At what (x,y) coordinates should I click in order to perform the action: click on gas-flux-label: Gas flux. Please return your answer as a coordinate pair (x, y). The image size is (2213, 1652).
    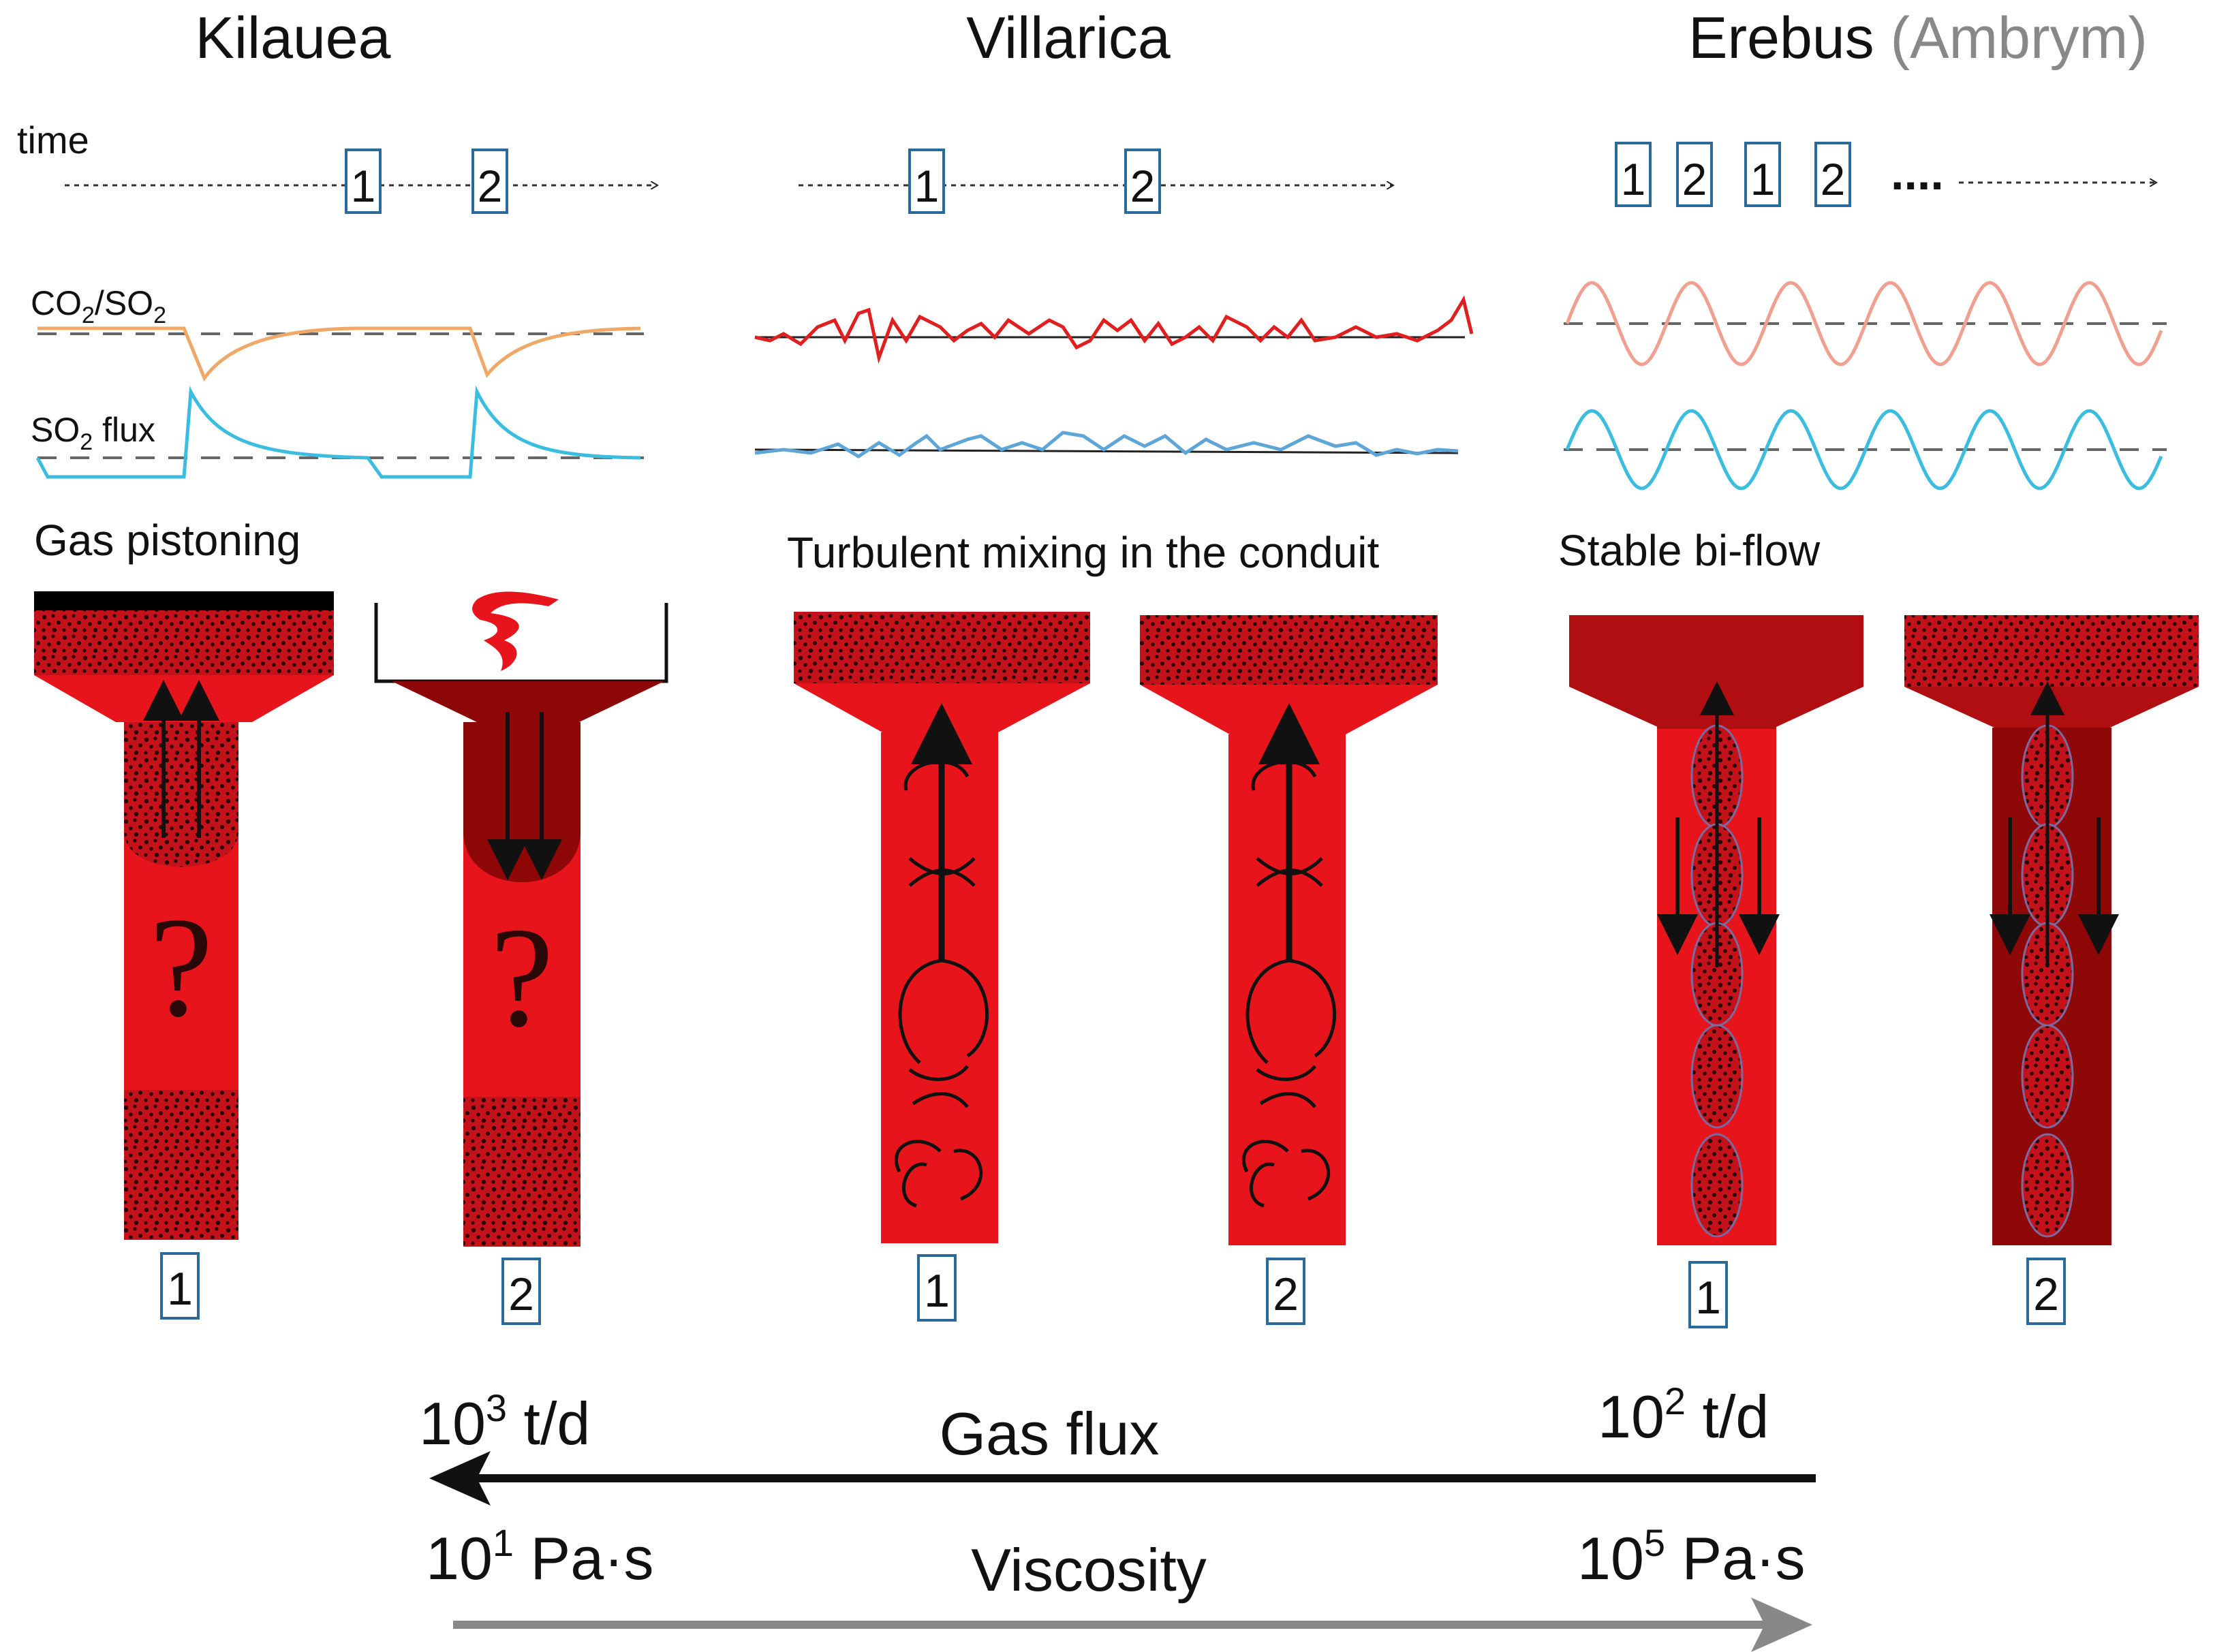
    Looking at the image, I should click on (1050, 1433).